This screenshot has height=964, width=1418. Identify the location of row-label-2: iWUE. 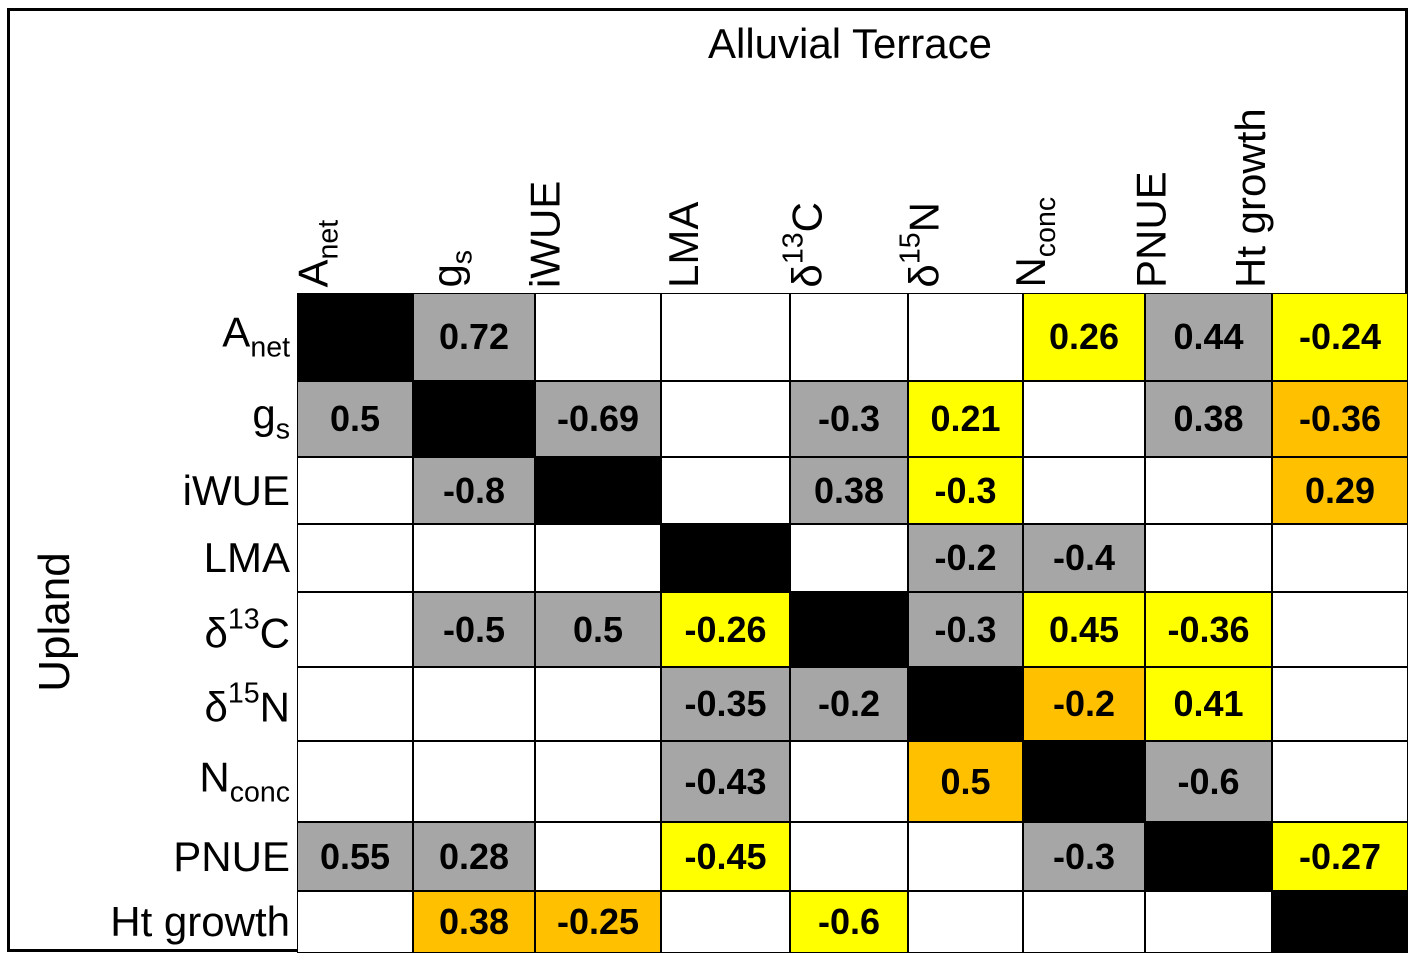
(236, 490).